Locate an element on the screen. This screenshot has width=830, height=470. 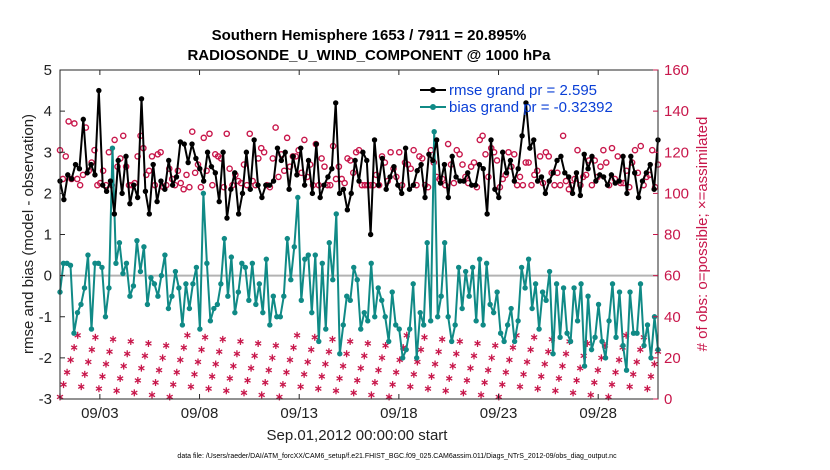
y-axis-label-left: rmse and bias (model - observation) is located at coordinates (28, 234).